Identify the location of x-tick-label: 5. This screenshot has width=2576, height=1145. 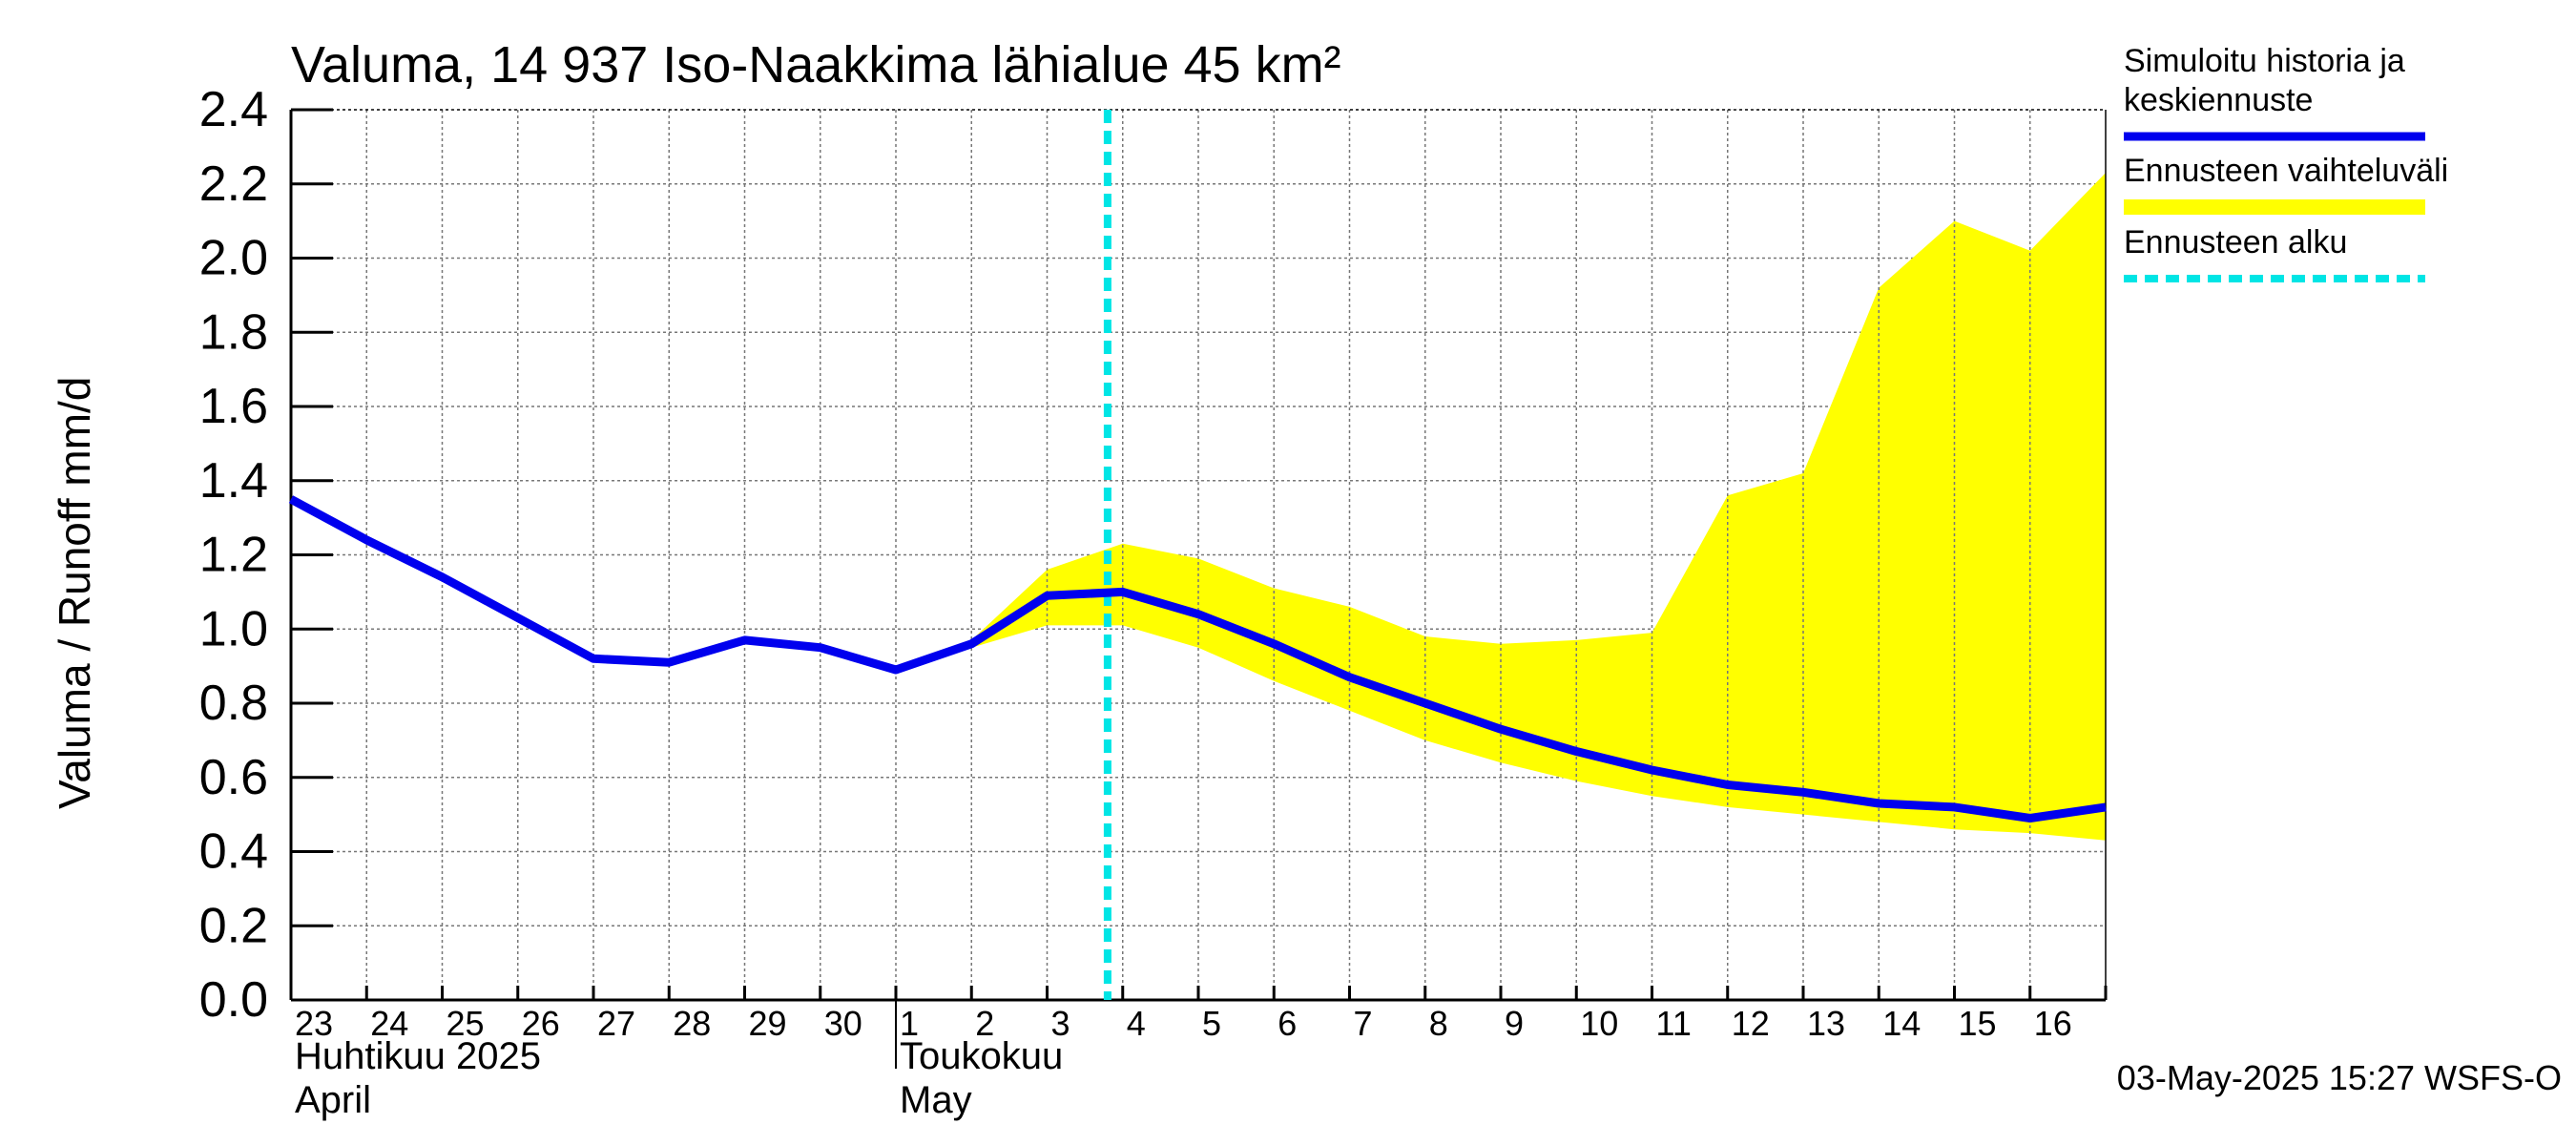
(1211, 1023).